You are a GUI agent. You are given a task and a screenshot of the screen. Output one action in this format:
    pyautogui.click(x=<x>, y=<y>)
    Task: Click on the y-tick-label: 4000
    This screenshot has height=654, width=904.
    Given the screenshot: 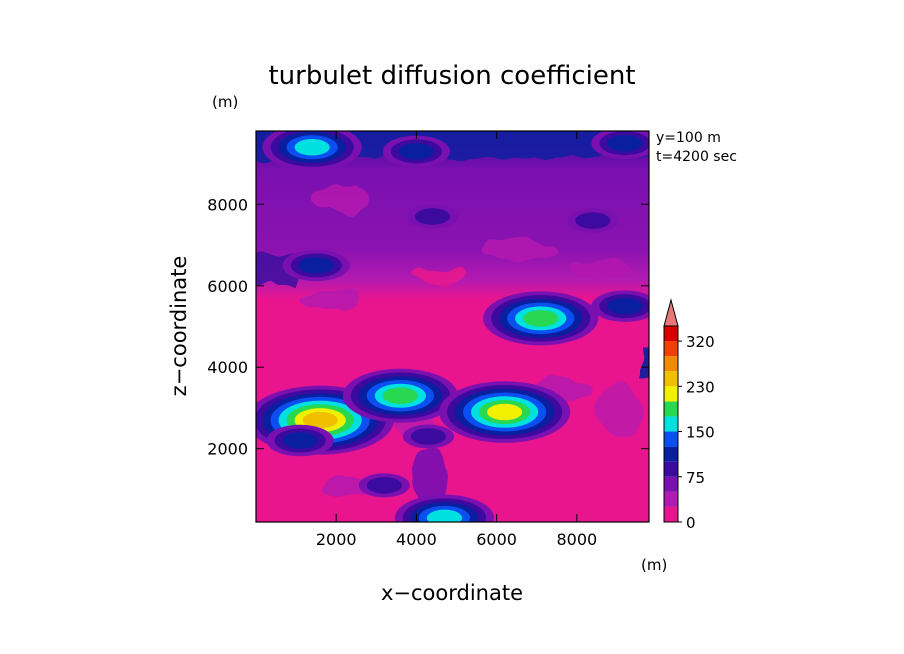 What is the action you would take?
    pyautogui.click(x=227, y=367)
    